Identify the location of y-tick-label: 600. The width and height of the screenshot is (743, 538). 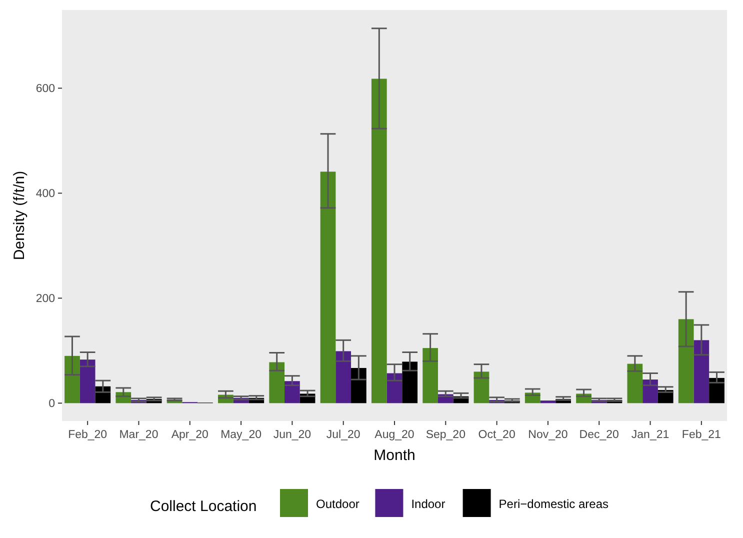
(45, 89).